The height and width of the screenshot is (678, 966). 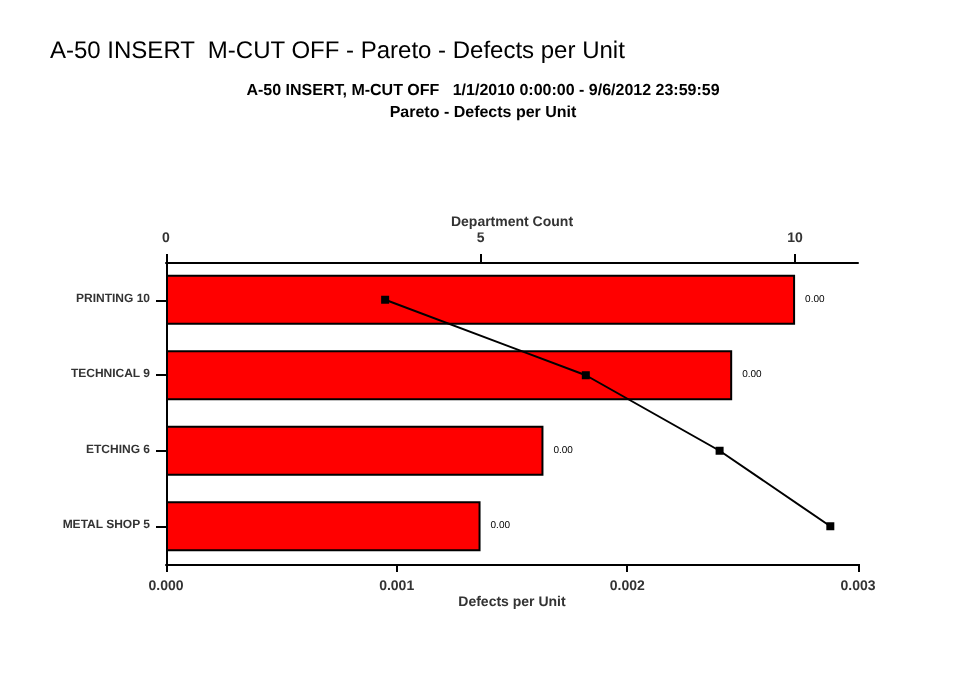 I want to click on text: A-50 INSERT M-CUT OFF - Pareto - Defects per Unit, so click(x=338, y=50).